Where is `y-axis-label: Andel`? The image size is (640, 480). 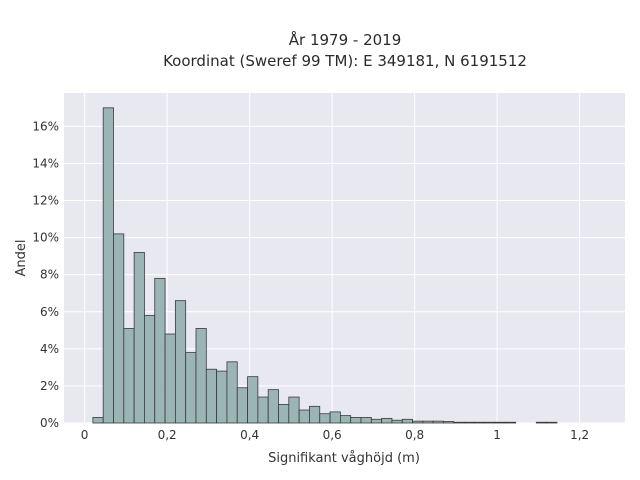 y-axis-label: Andel is located at coordinates (21, 258).